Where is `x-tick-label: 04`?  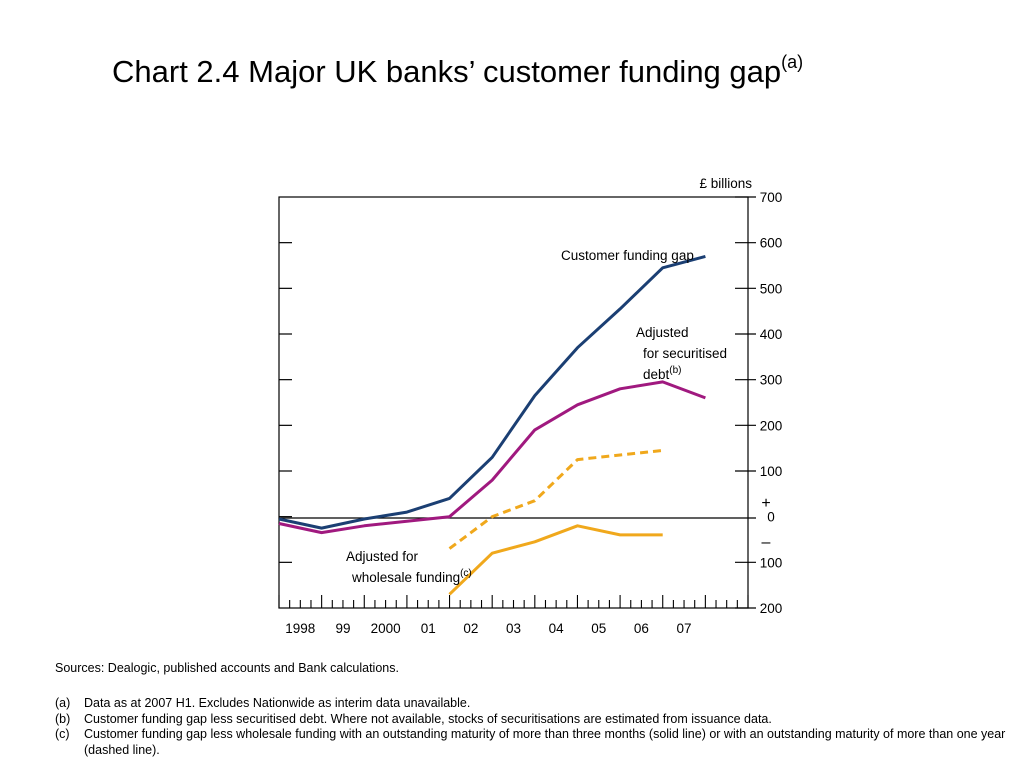
x-tick-label: 04 is located at coordinates (557, 628).